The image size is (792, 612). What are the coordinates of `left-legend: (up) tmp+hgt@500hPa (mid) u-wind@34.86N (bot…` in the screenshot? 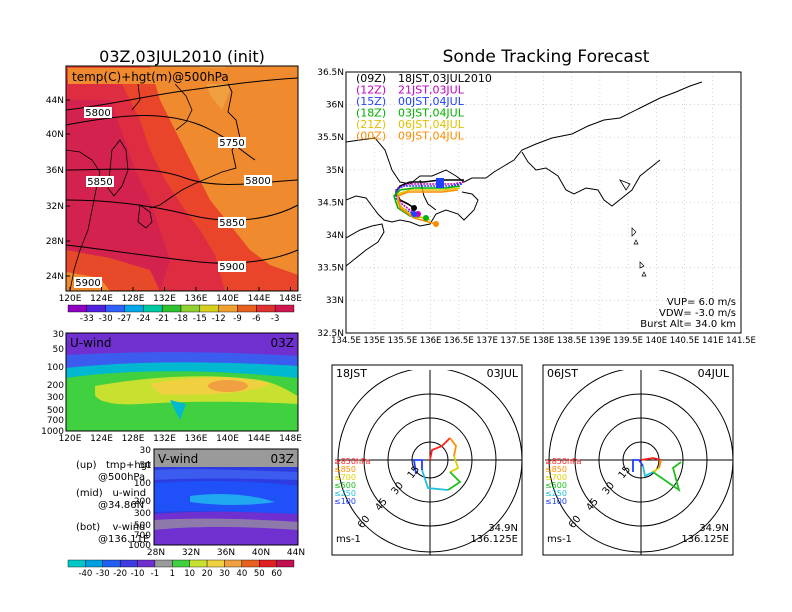 It's located at (113, 502).